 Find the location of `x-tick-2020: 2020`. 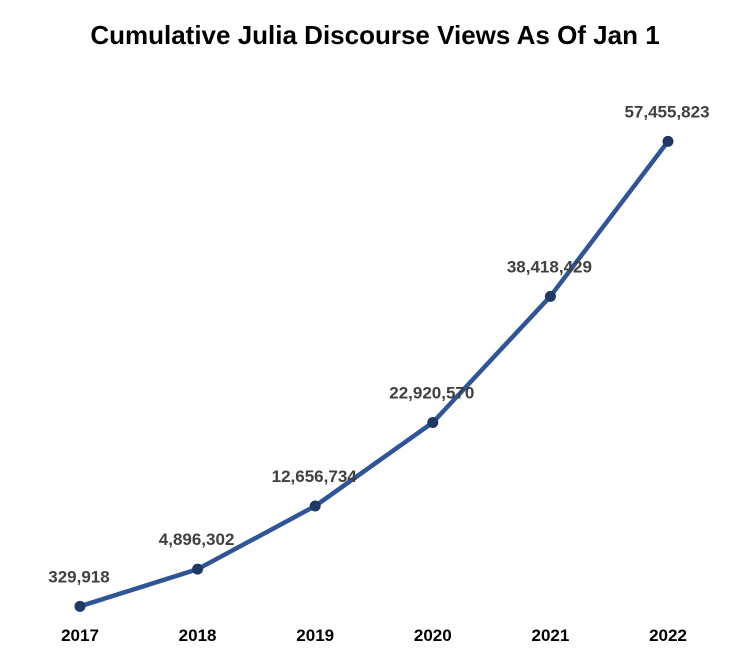

x-tick-2020: 2020 is located at coordinates (433, 635).